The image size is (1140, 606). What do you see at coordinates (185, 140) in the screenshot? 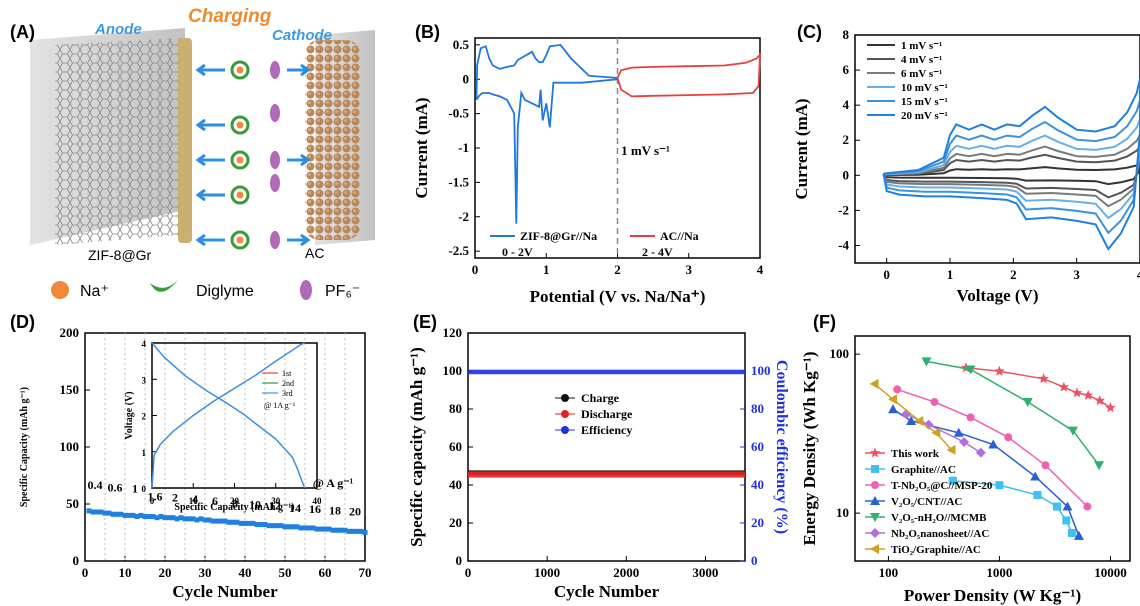
I see `separator` at bounding box center [185, 140].